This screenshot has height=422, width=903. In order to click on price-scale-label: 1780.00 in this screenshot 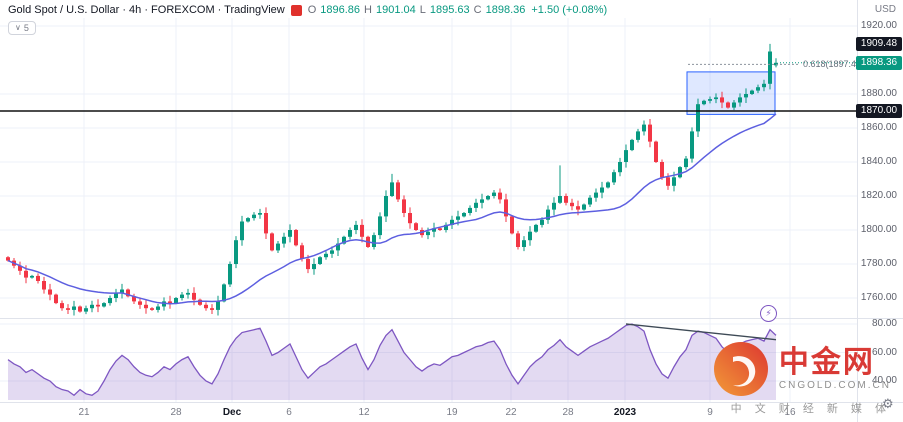, I will do `click(878, 263)`.